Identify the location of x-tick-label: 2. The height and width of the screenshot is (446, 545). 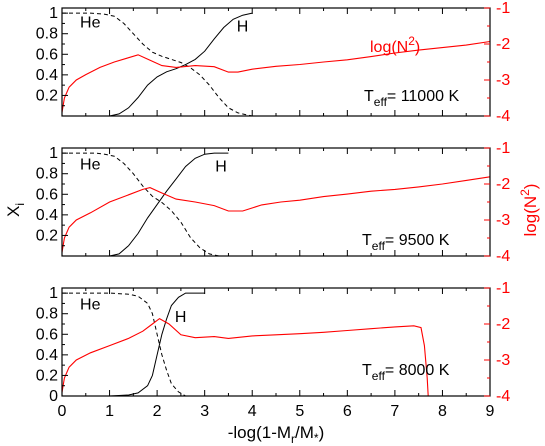
(157, 411).